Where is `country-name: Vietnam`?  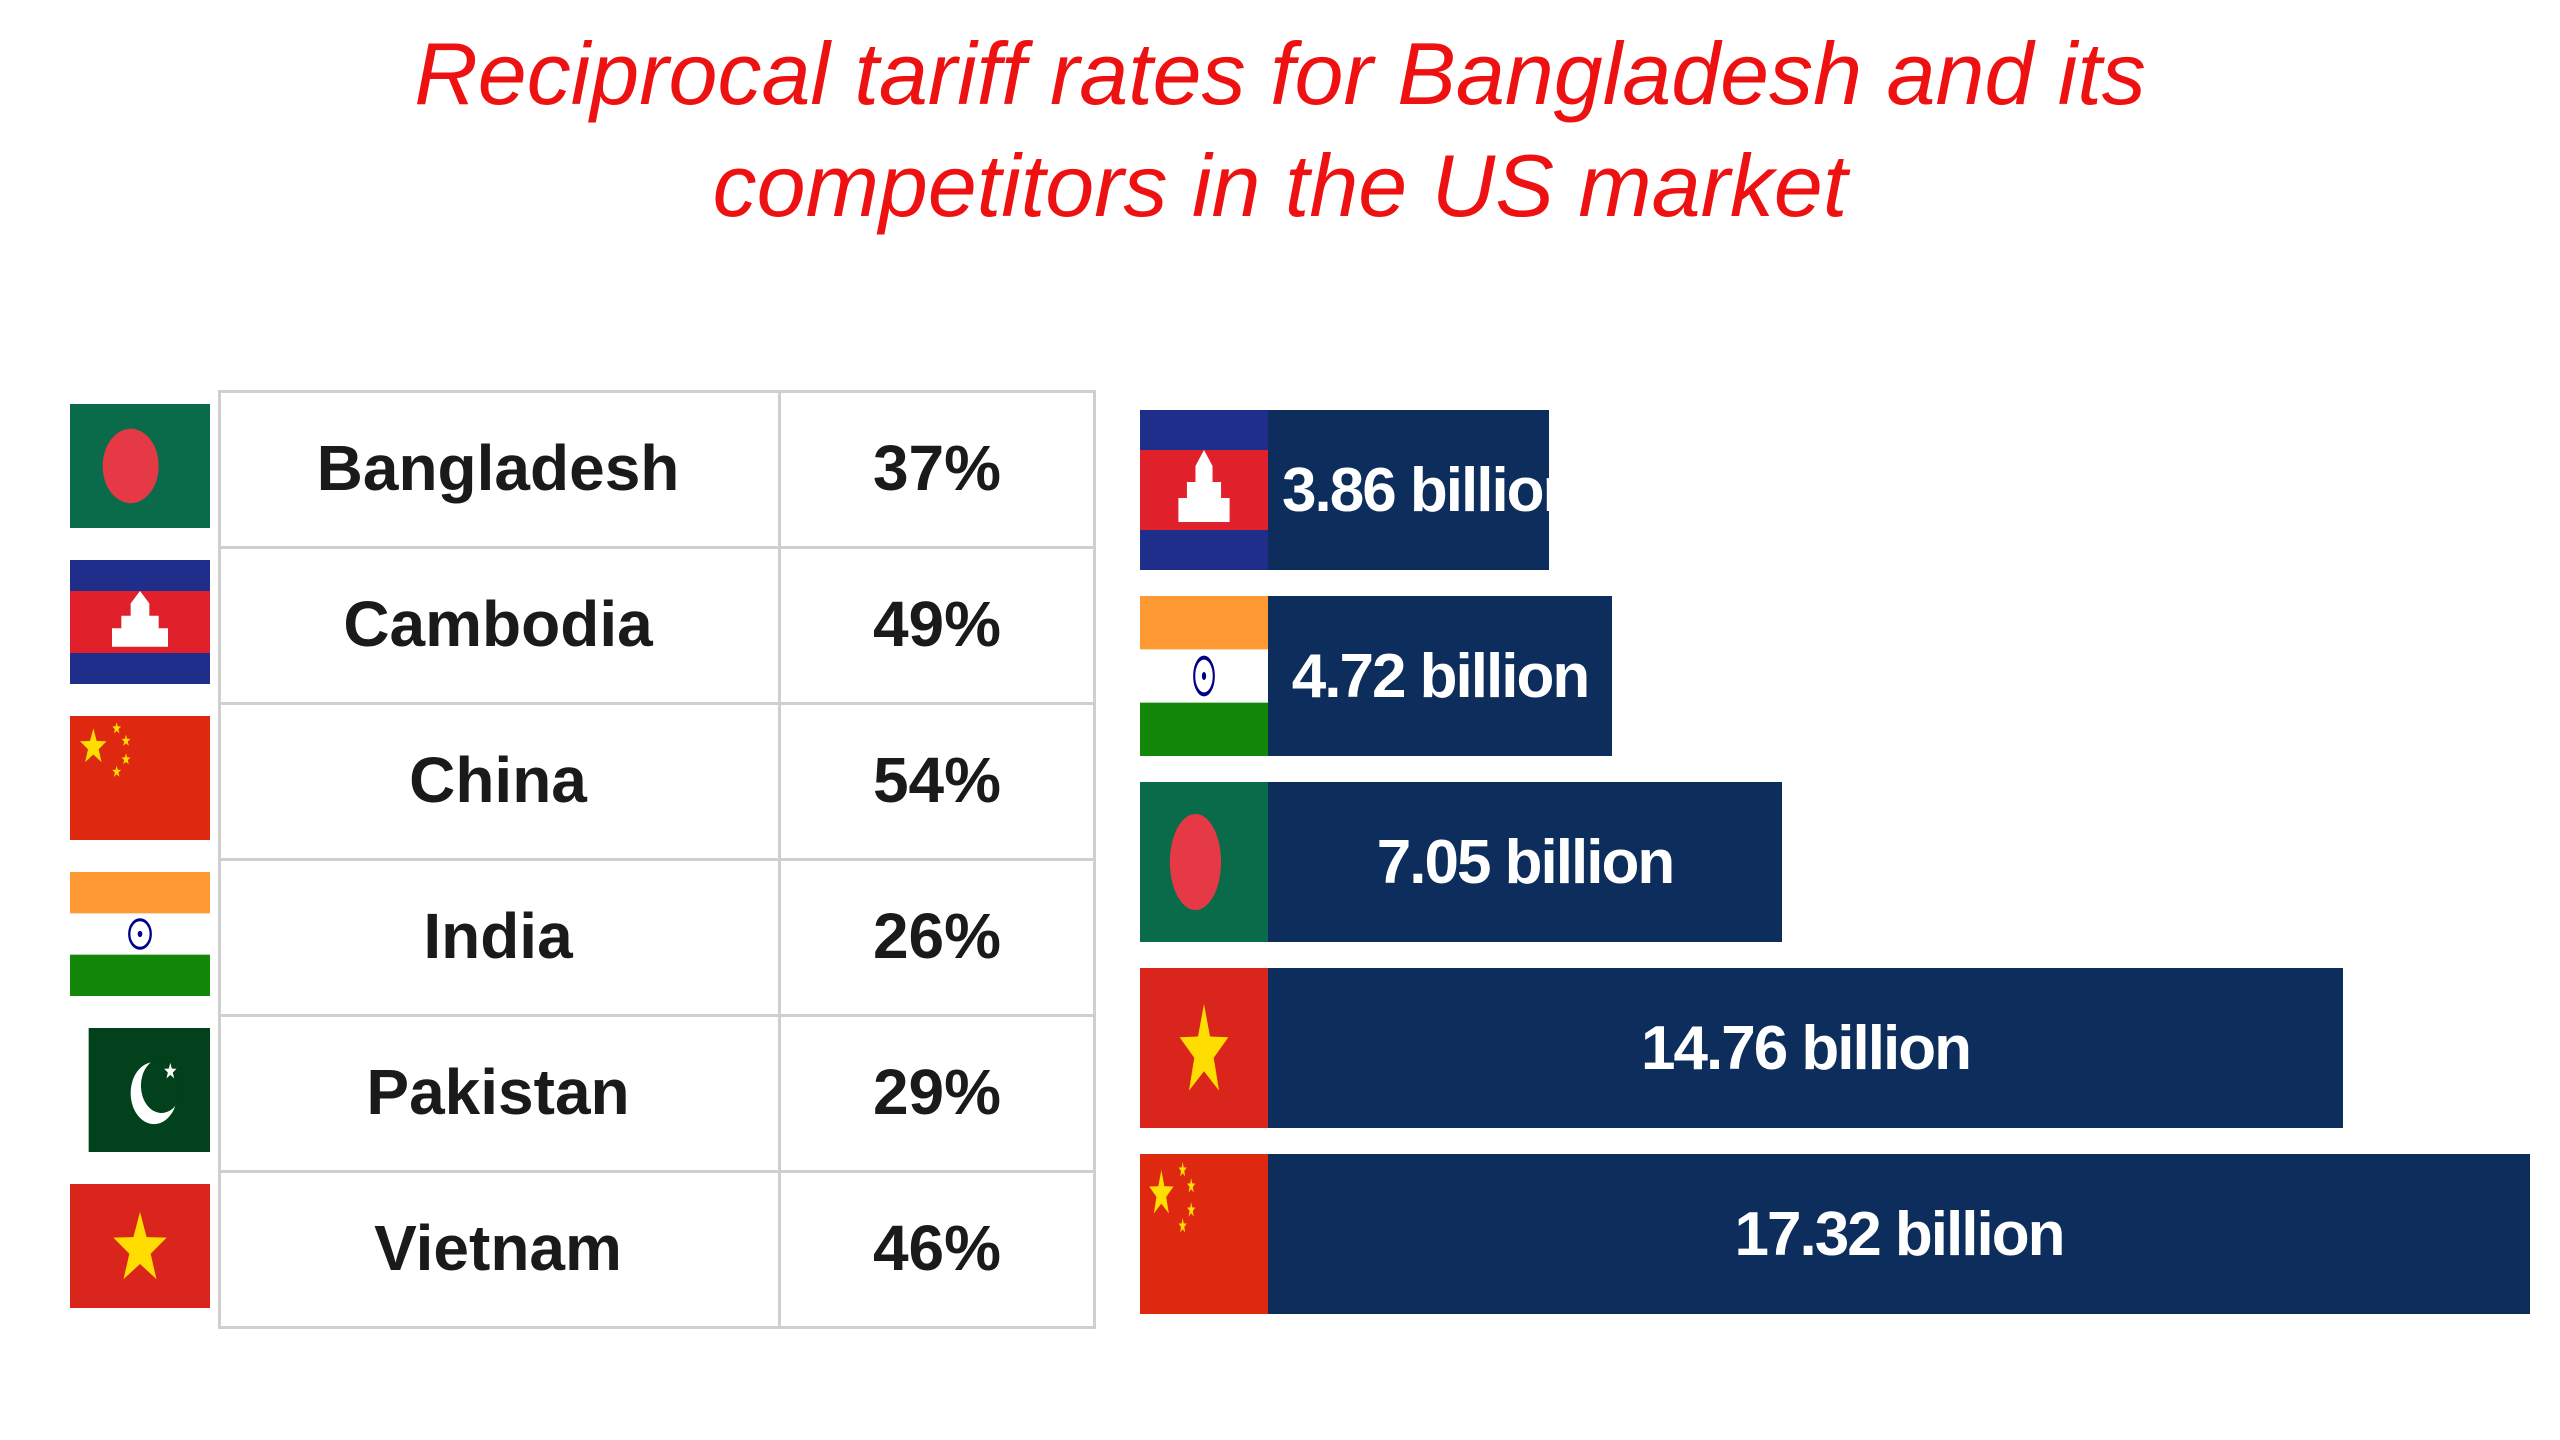 country-name: Vietnam is located at coordinates (498, 1248).